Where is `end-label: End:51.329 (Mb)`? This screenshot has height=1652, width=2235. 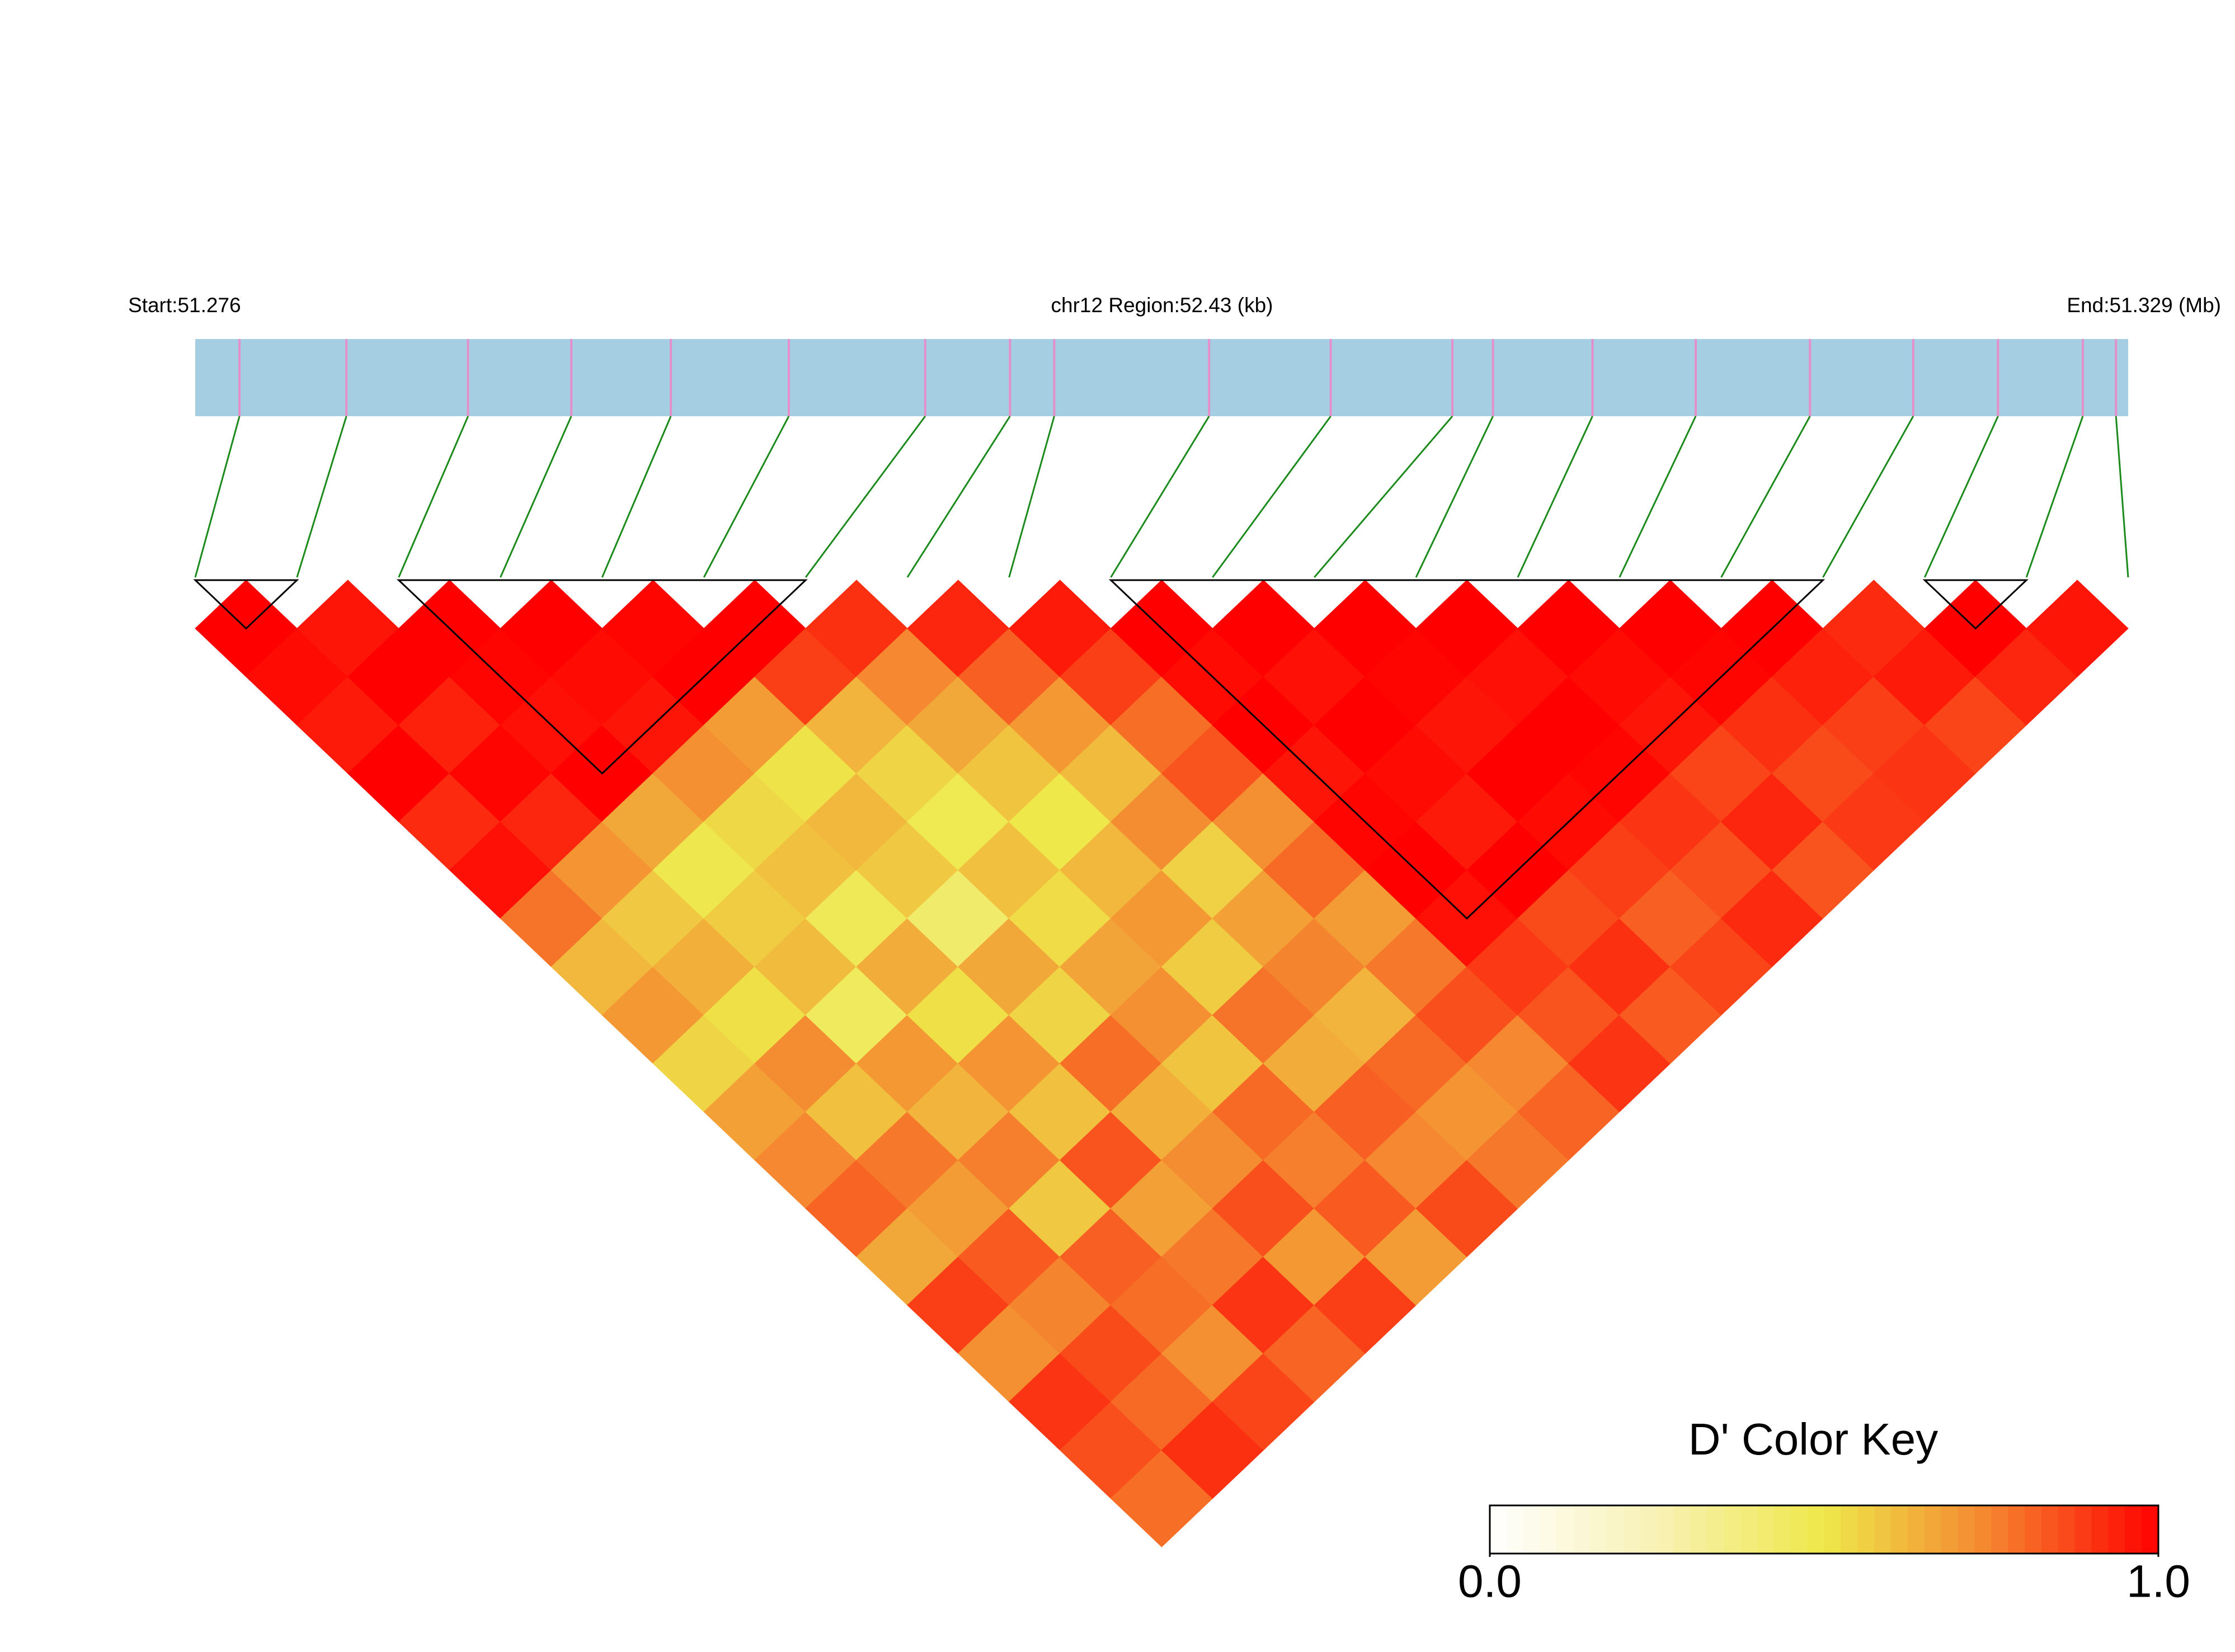
end-label: End:51.329 (Mb) is located at coordinates (2144, 306).